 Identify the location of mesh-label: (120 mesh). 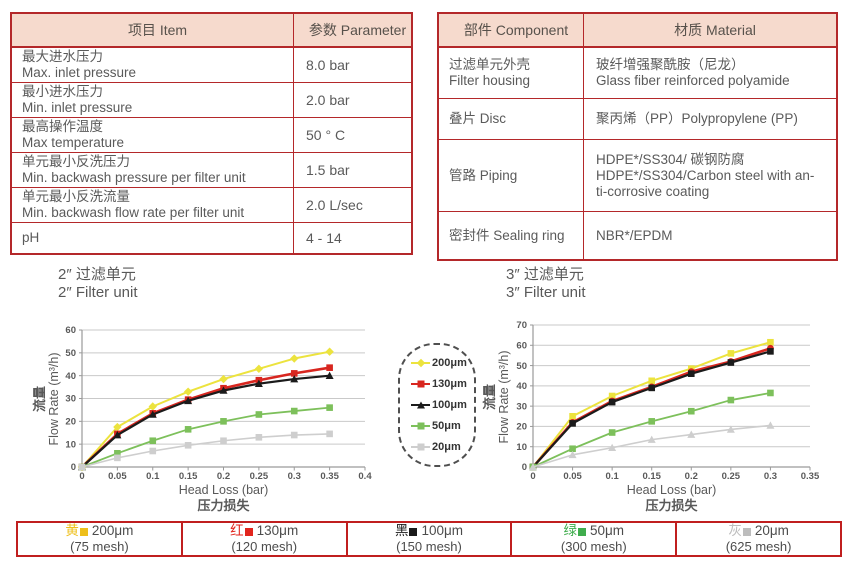
(264, 546).